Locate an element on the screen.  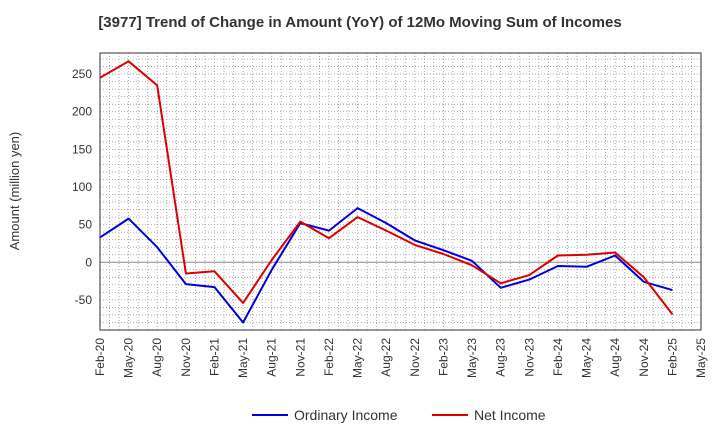
x-tick-label: Feb-21 is located at coordinates (214, 357).